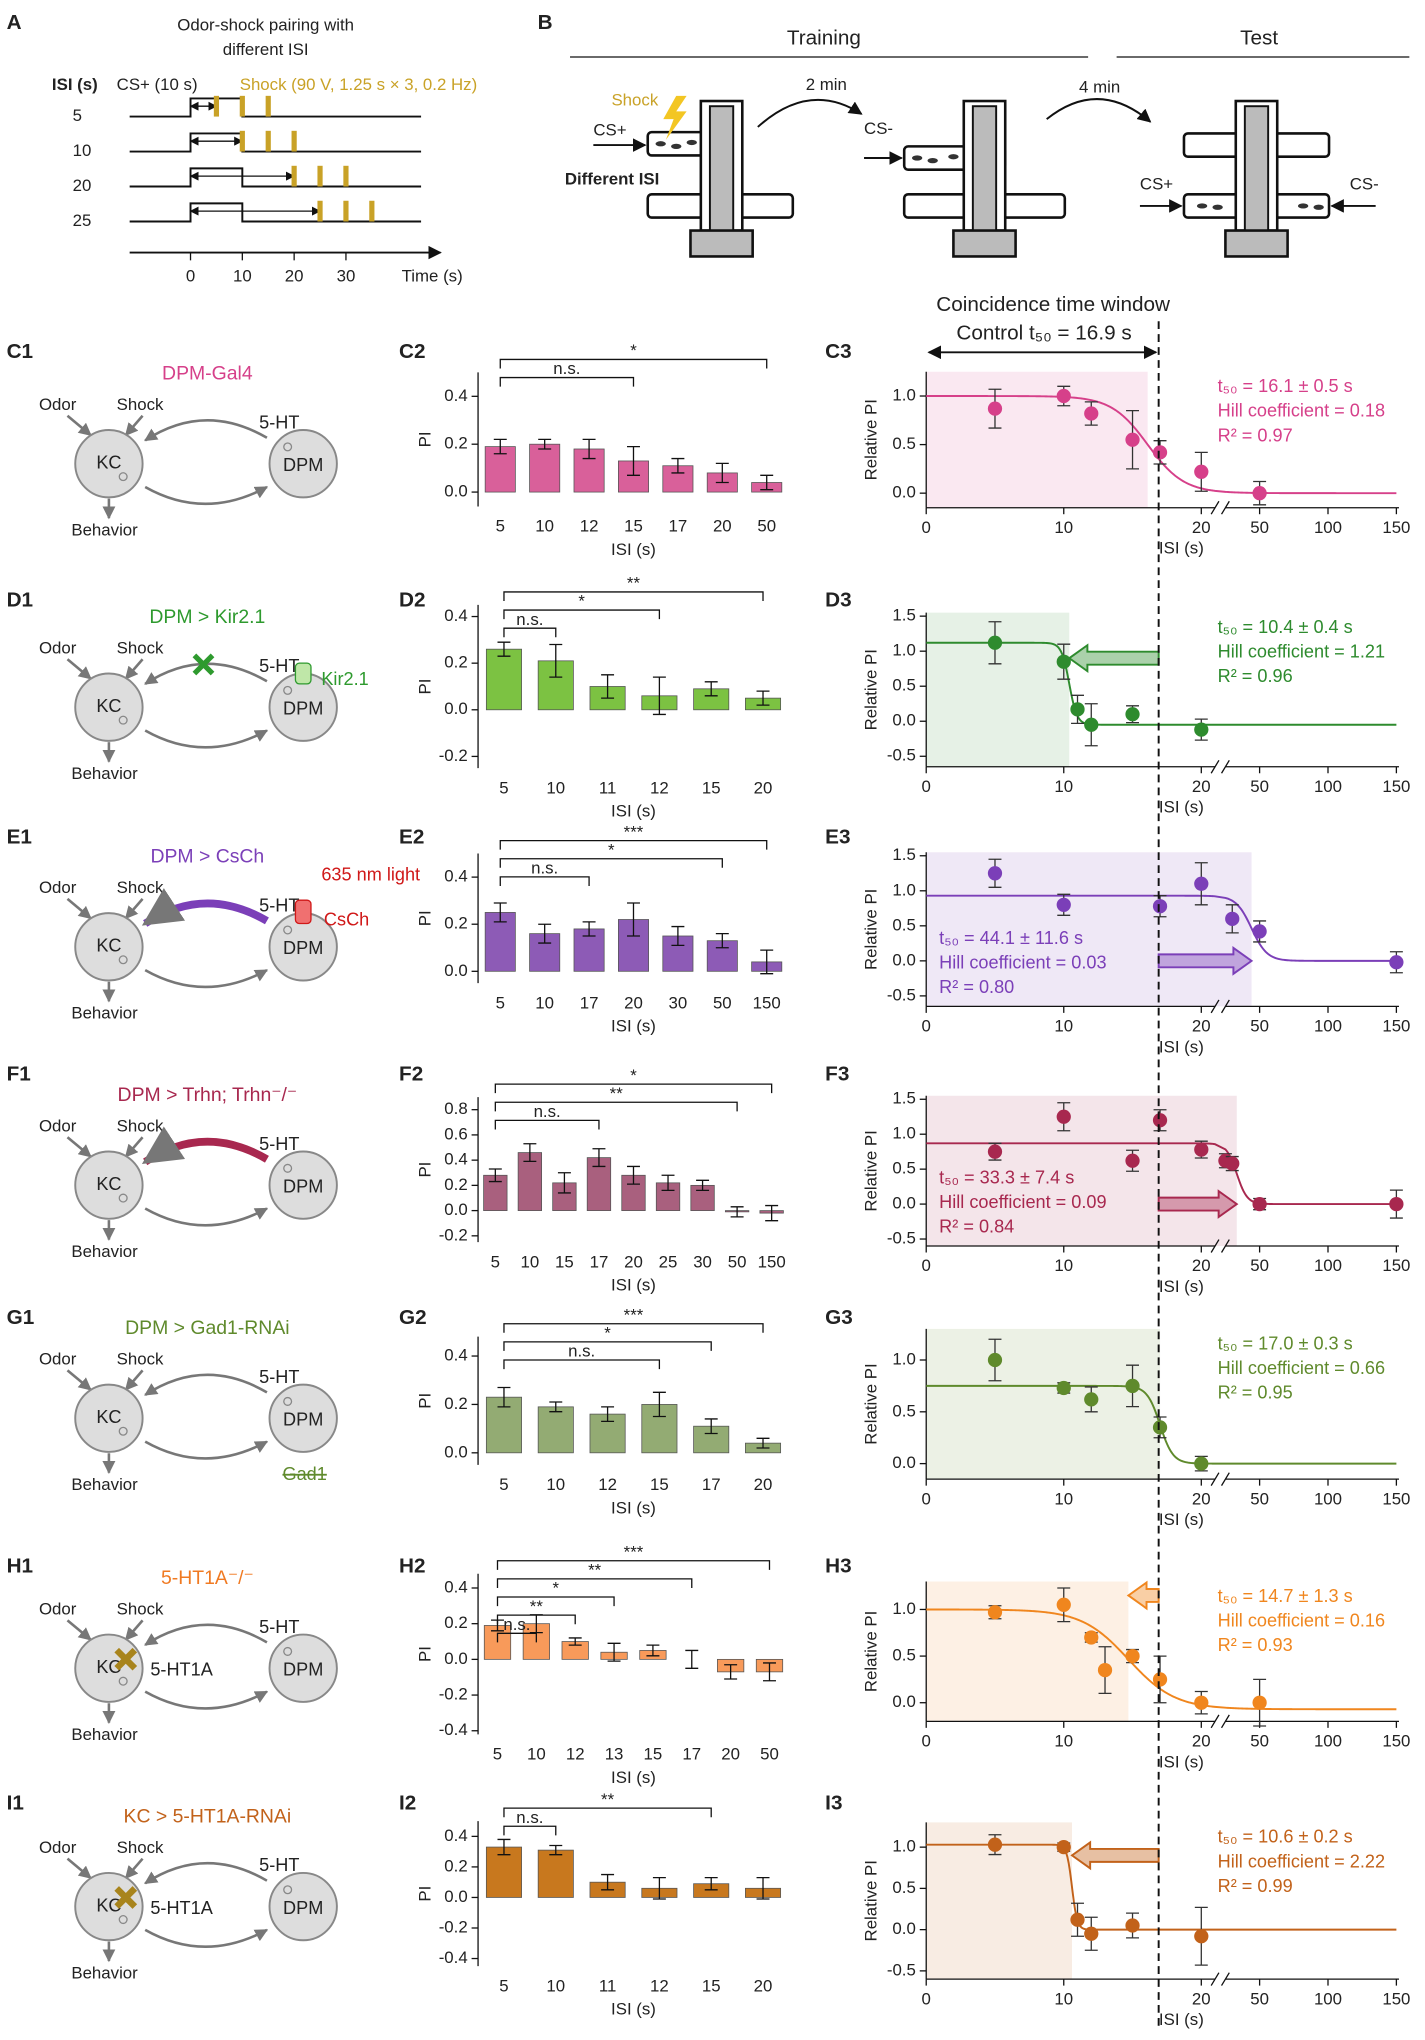 This screenshot has width=1425, height=2040. I want to click on isi-header: ISI (s), so click(75, 84).